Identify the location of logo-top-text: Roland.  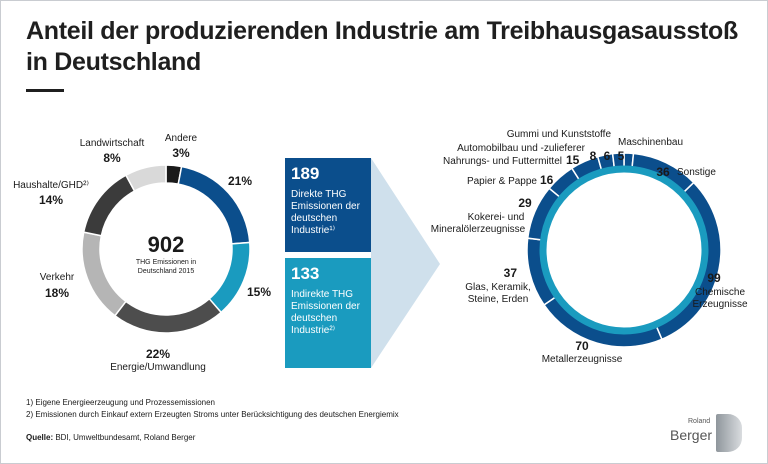
(699, 421).